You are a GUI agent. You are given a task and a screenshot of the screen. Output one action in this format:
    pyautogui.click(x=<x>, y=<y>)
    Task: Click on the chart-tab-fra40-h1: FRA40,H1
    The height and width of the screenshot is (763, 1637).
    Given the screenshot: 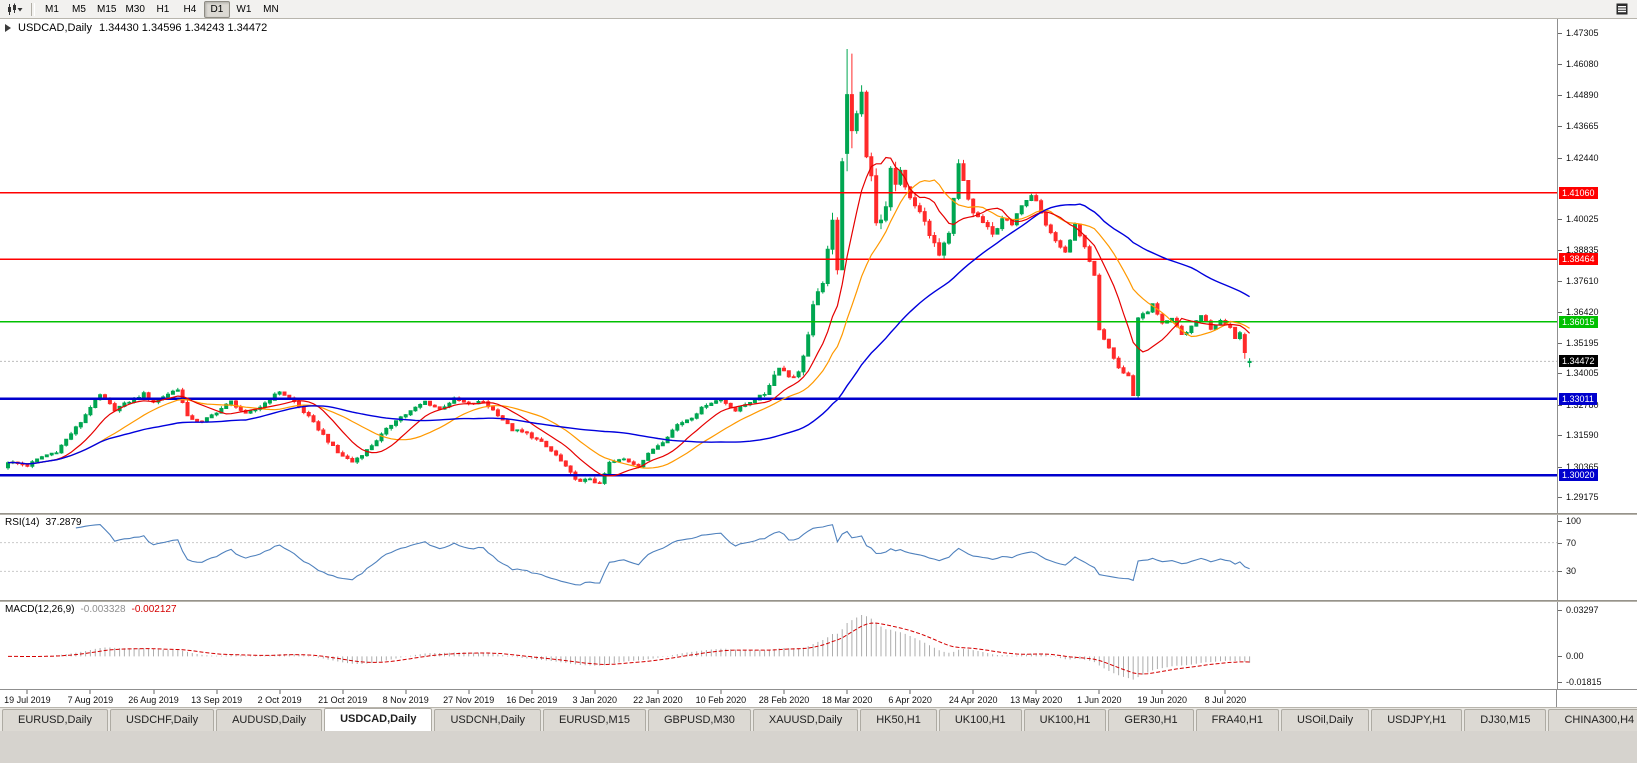 What is the action you would take?
    pyautogui.click(x=1237, y=720)
    